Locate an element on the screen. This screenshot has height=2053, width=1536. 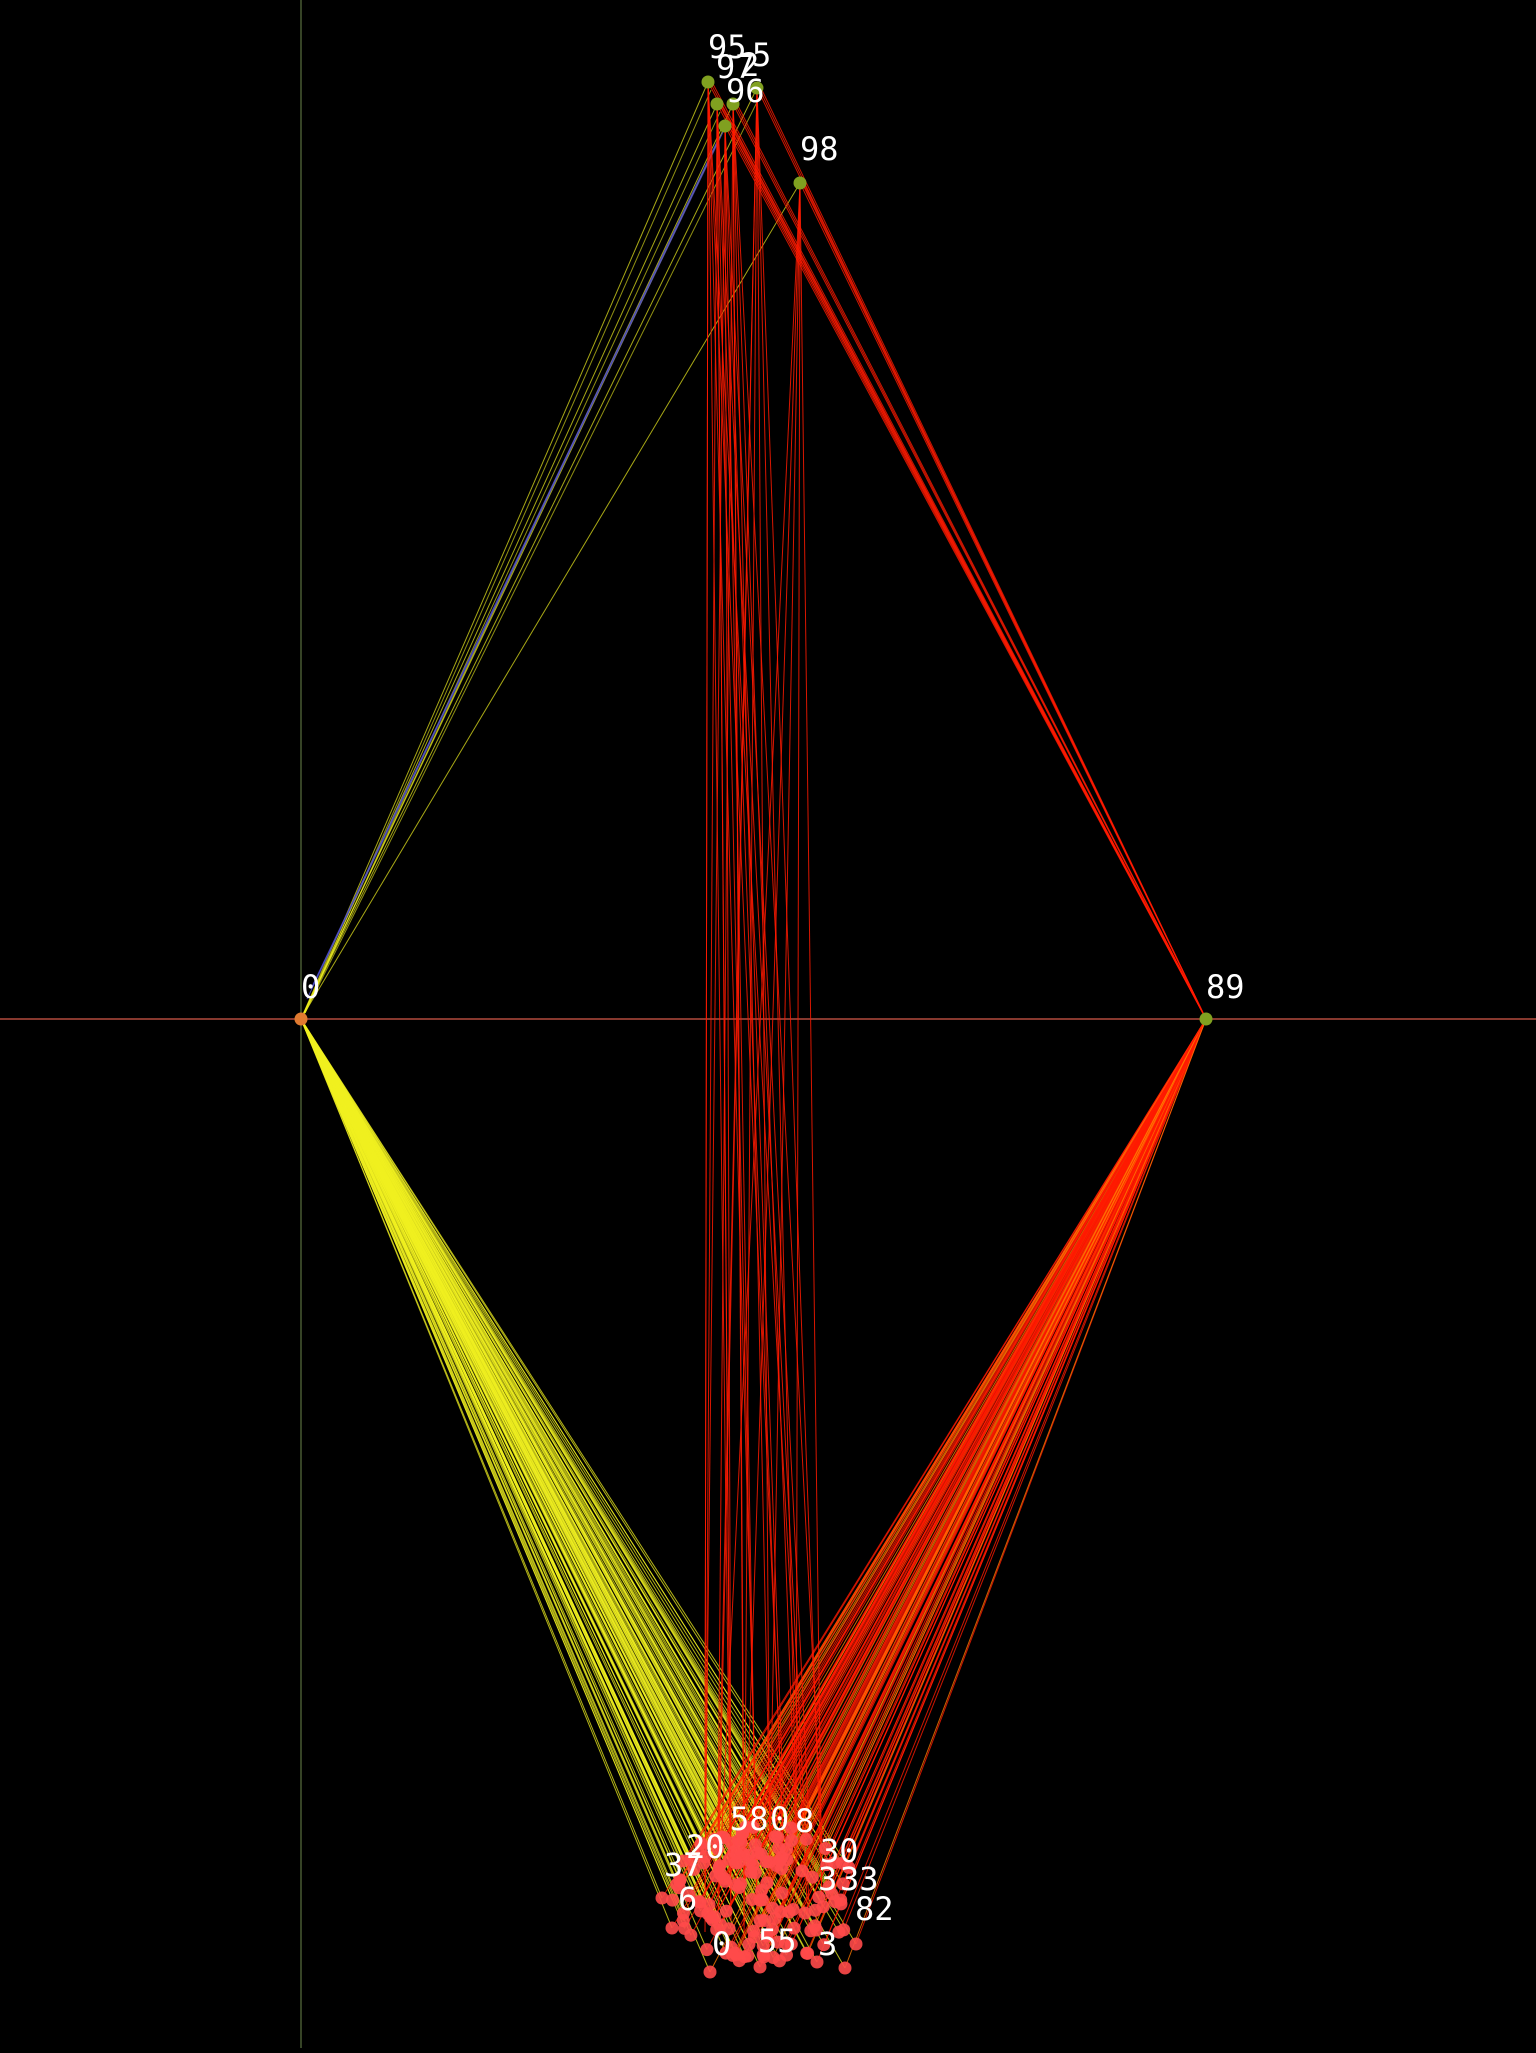
right-hub-node is located at coordinates (1206, 1019).